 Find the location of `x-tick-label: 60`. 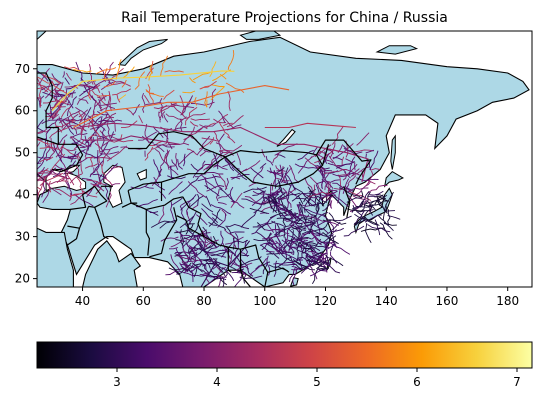

x-tick-label: 60 is located at coordinates (143, 301).